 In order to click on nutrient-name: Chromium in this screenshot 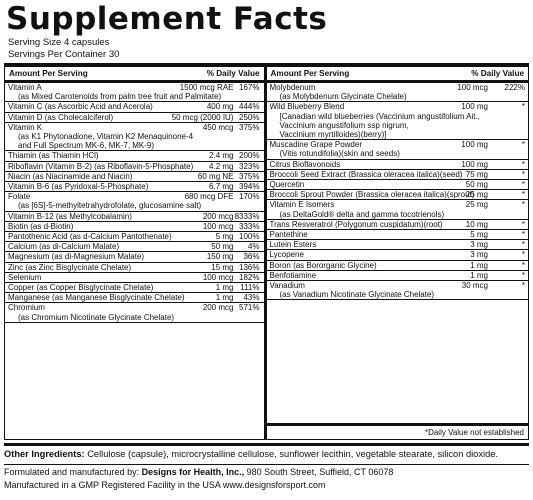, I will do `click(26, 308)`.